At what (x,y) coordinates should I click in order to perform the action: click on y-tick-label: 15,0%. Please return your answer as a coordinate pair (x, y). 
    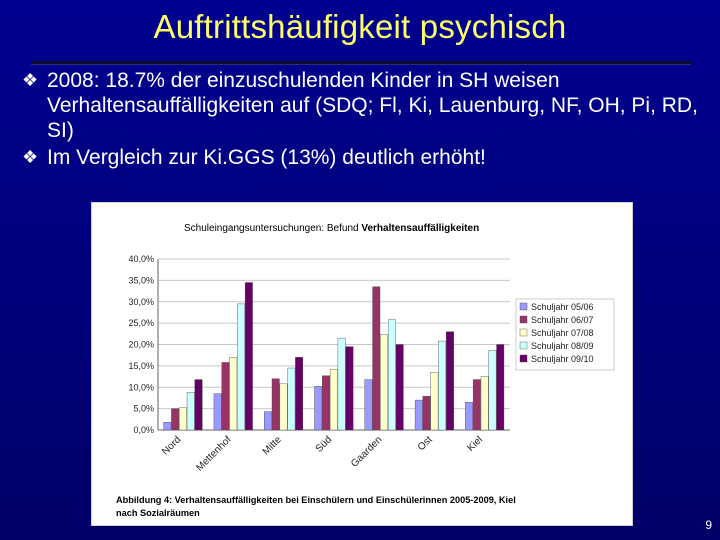
    Looking at the image, I should click on (141, 366).